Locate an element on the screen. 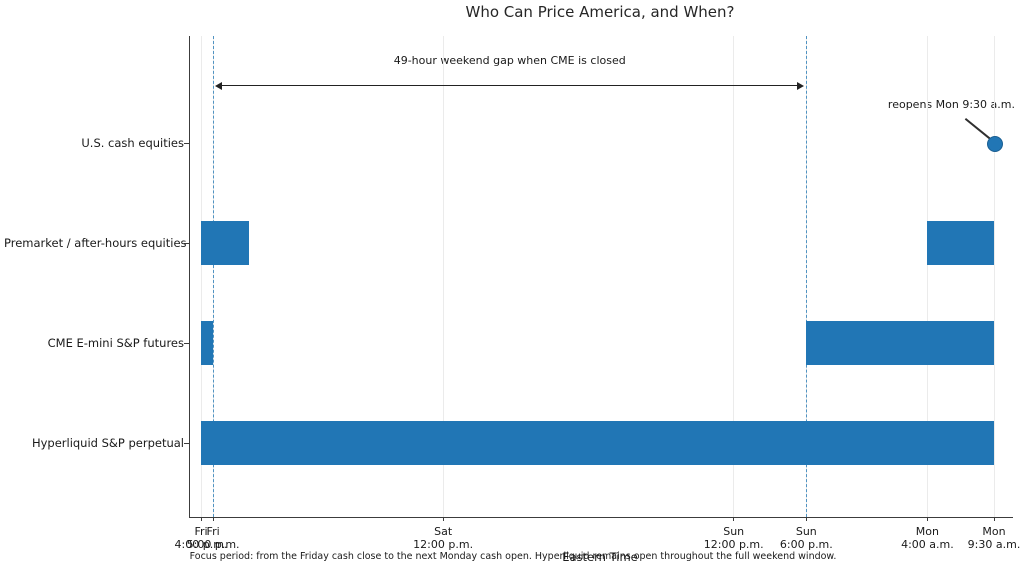 This screenshot has width=1024, height=570. gap-arrow-head-left is located at coordinates (219, 85).